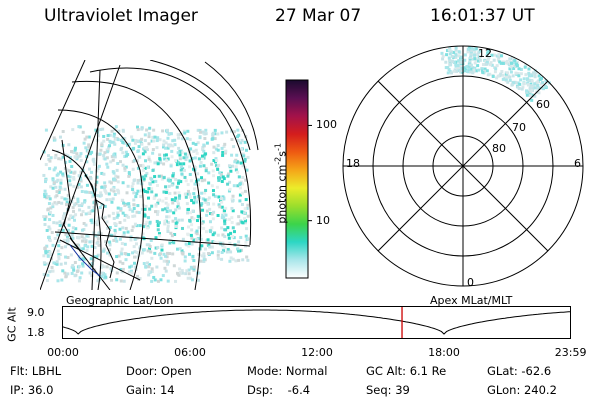 This screenshot has width=600, height=400. What do you see at coordinates (121, 16) in the screenshot?
I see `instrument-title: Ultraviolet Imager` at bounding box center [121, 16].